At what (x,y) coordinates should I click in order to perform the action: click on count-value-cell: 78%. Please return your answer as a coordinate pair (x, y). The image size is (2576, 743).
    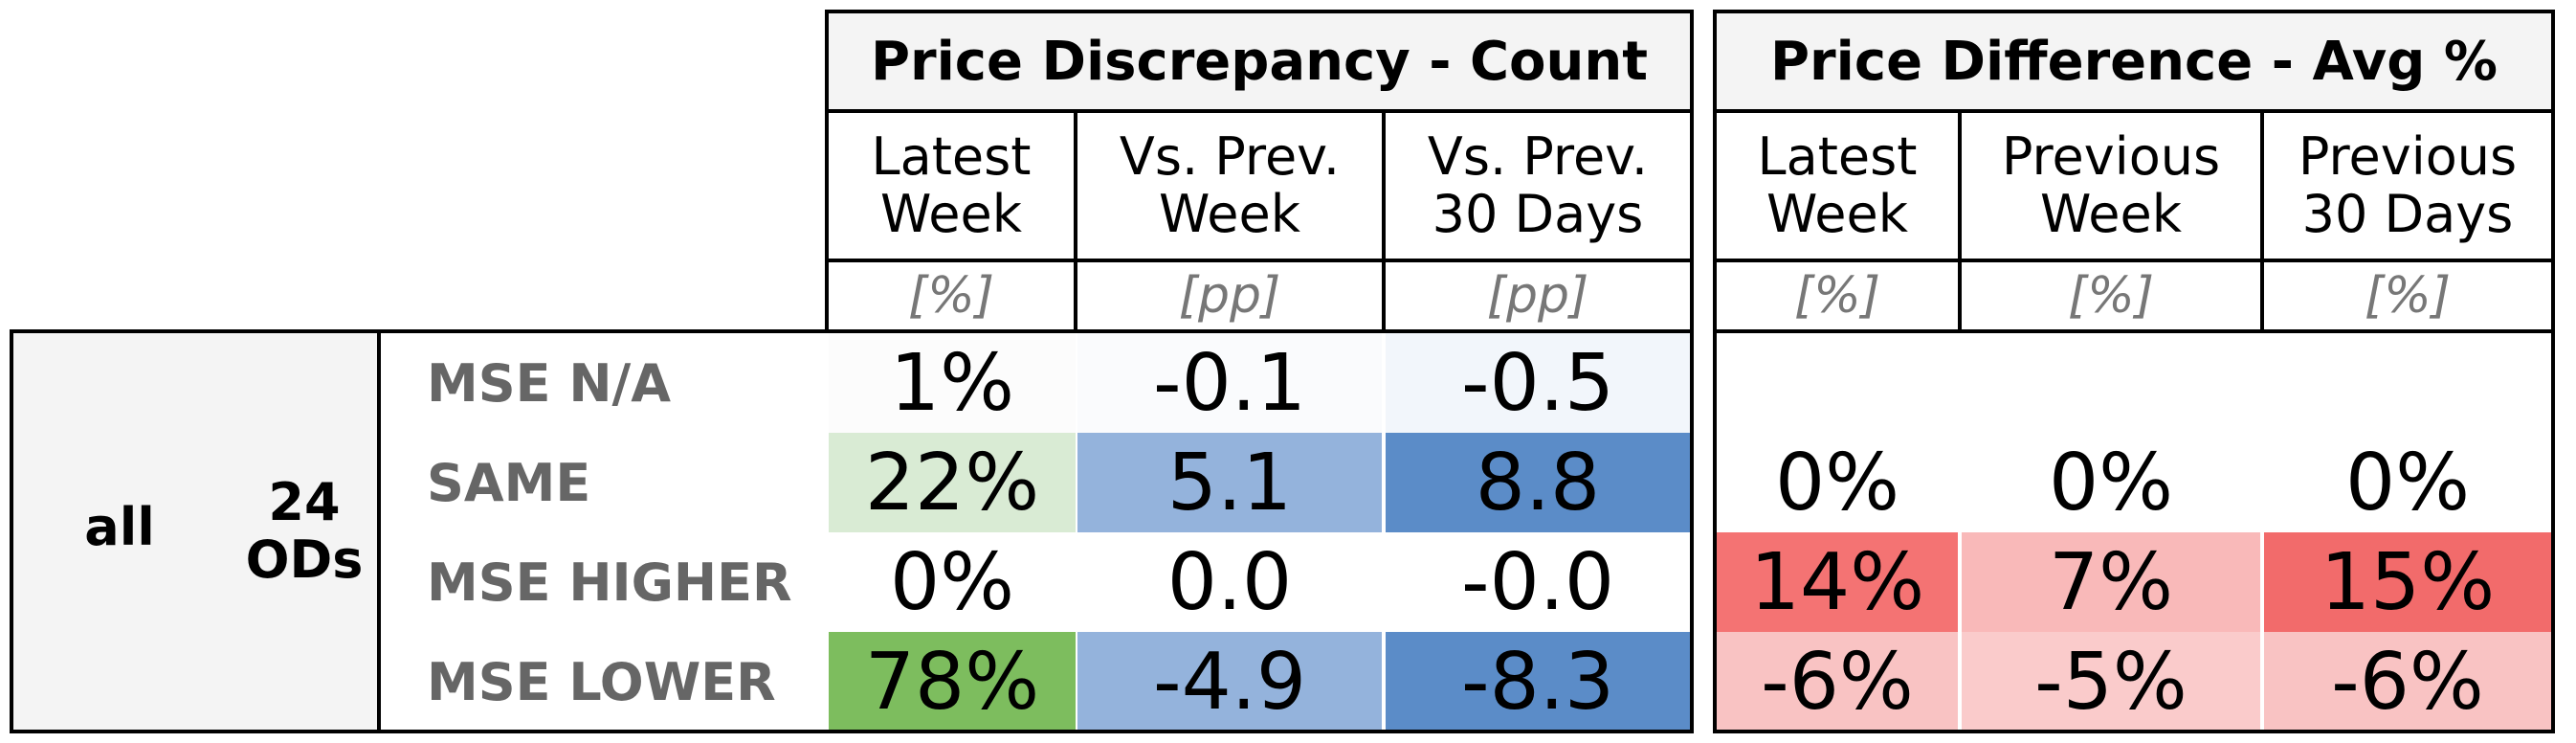
    Looking at the image, I should click on (952, 682).